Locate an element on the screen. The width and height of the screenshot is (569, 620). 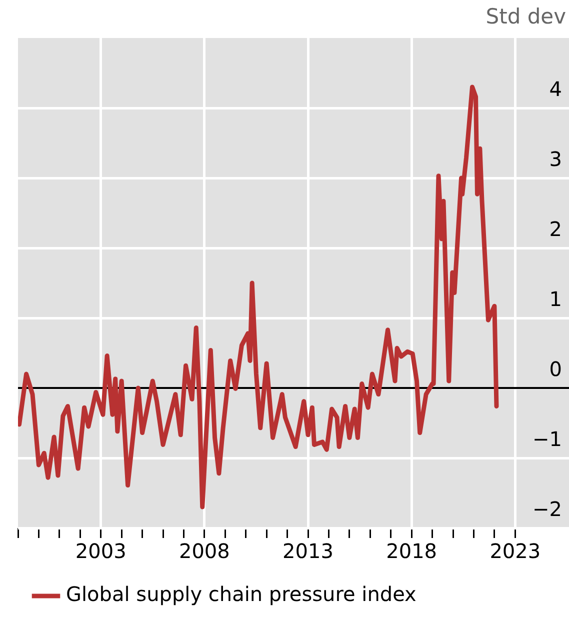
x-tick-label: 2023 is located at coordinates (515, 551).